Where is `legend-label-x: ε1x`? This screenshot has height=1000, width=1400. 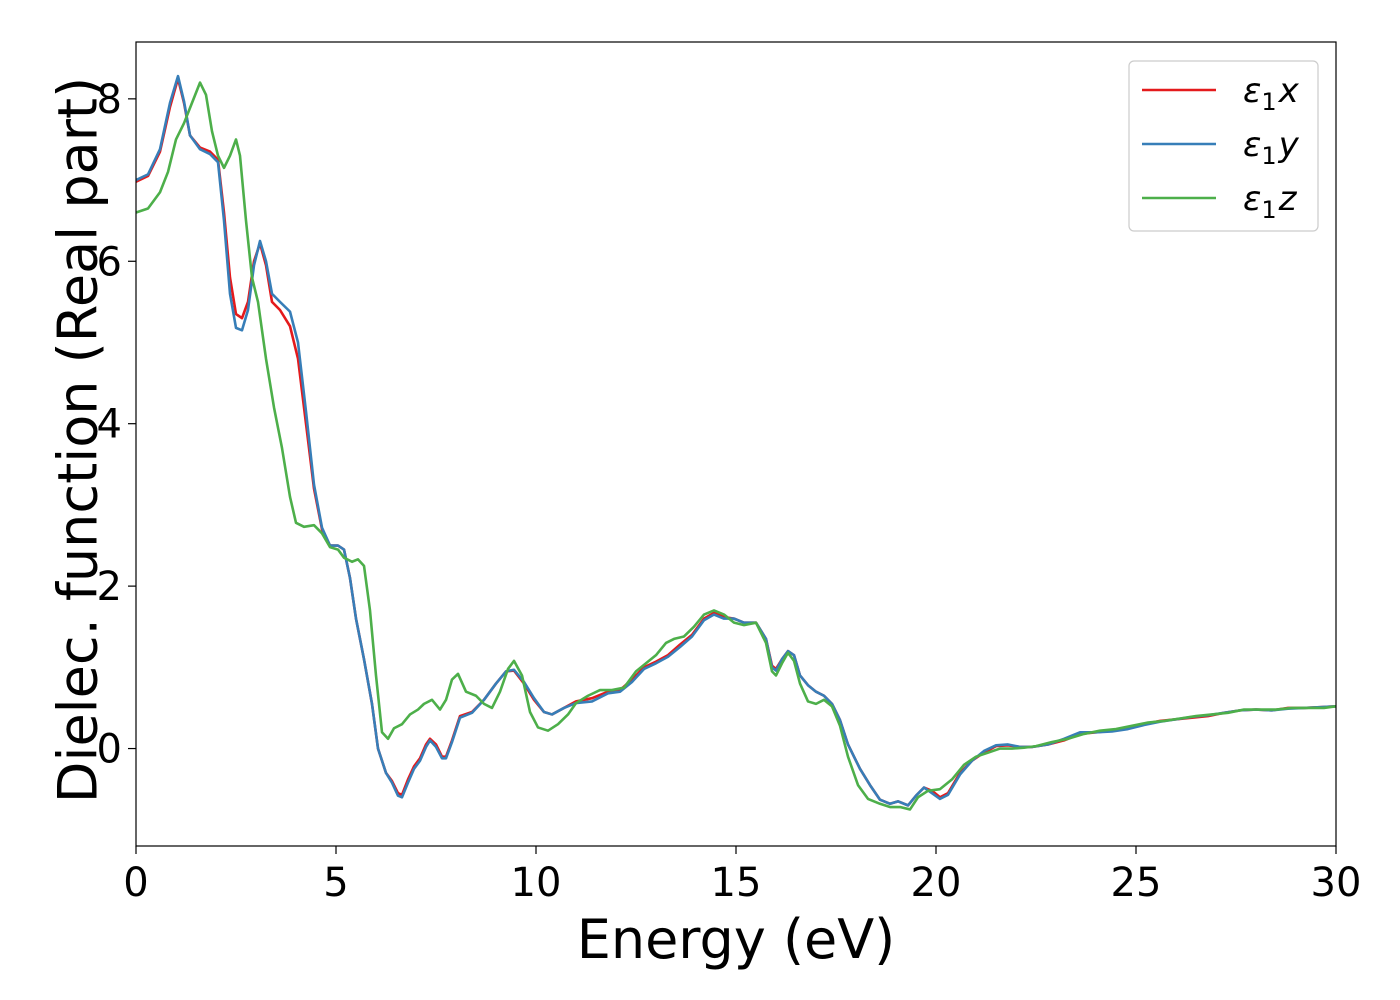 legend-label-x: ε1x is located at coordinates (1271, 93).